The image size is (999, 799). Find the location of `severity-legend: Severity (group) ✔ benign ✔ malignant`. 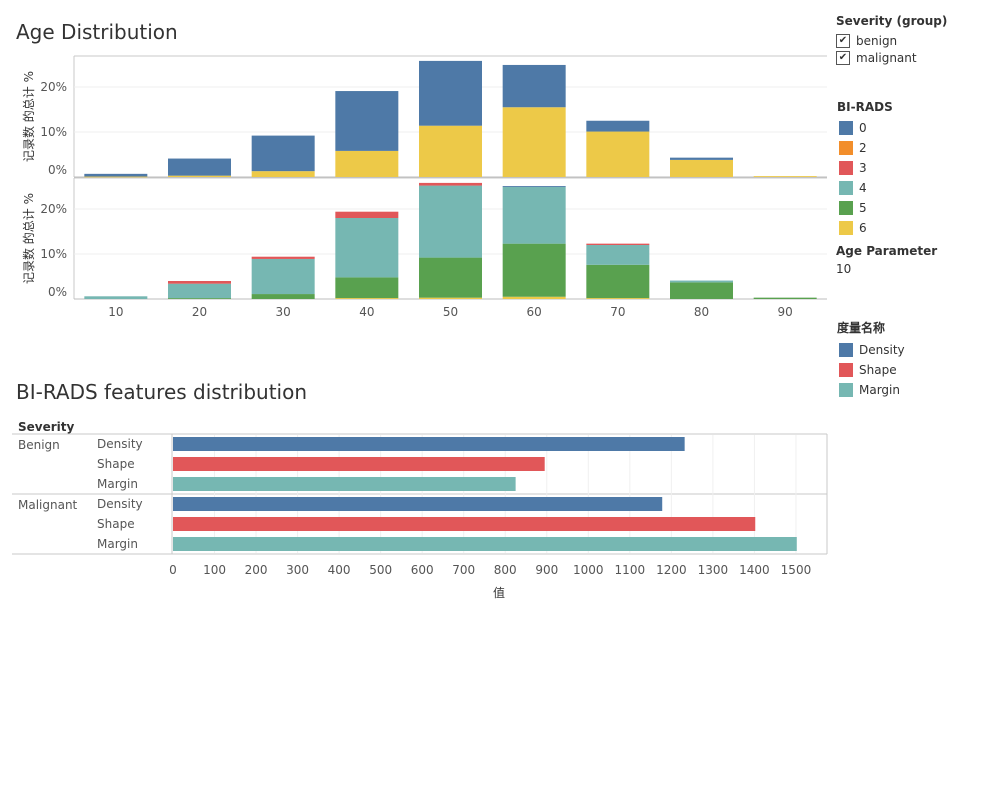

severity-legend: Severity (group) ✔ benign ✔ malignant is located at coordinates (891, 40).